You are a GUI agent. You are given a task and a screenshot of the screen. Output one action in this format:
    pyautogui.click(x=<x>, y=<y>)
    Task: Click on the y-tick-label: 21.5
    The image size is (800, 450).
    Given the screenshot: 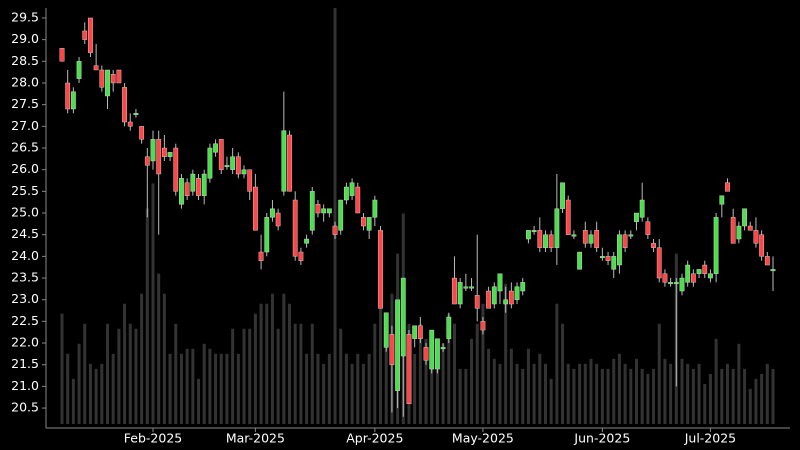 What is the action you would take?
    pyautogui.click(x=25, y=363)
    